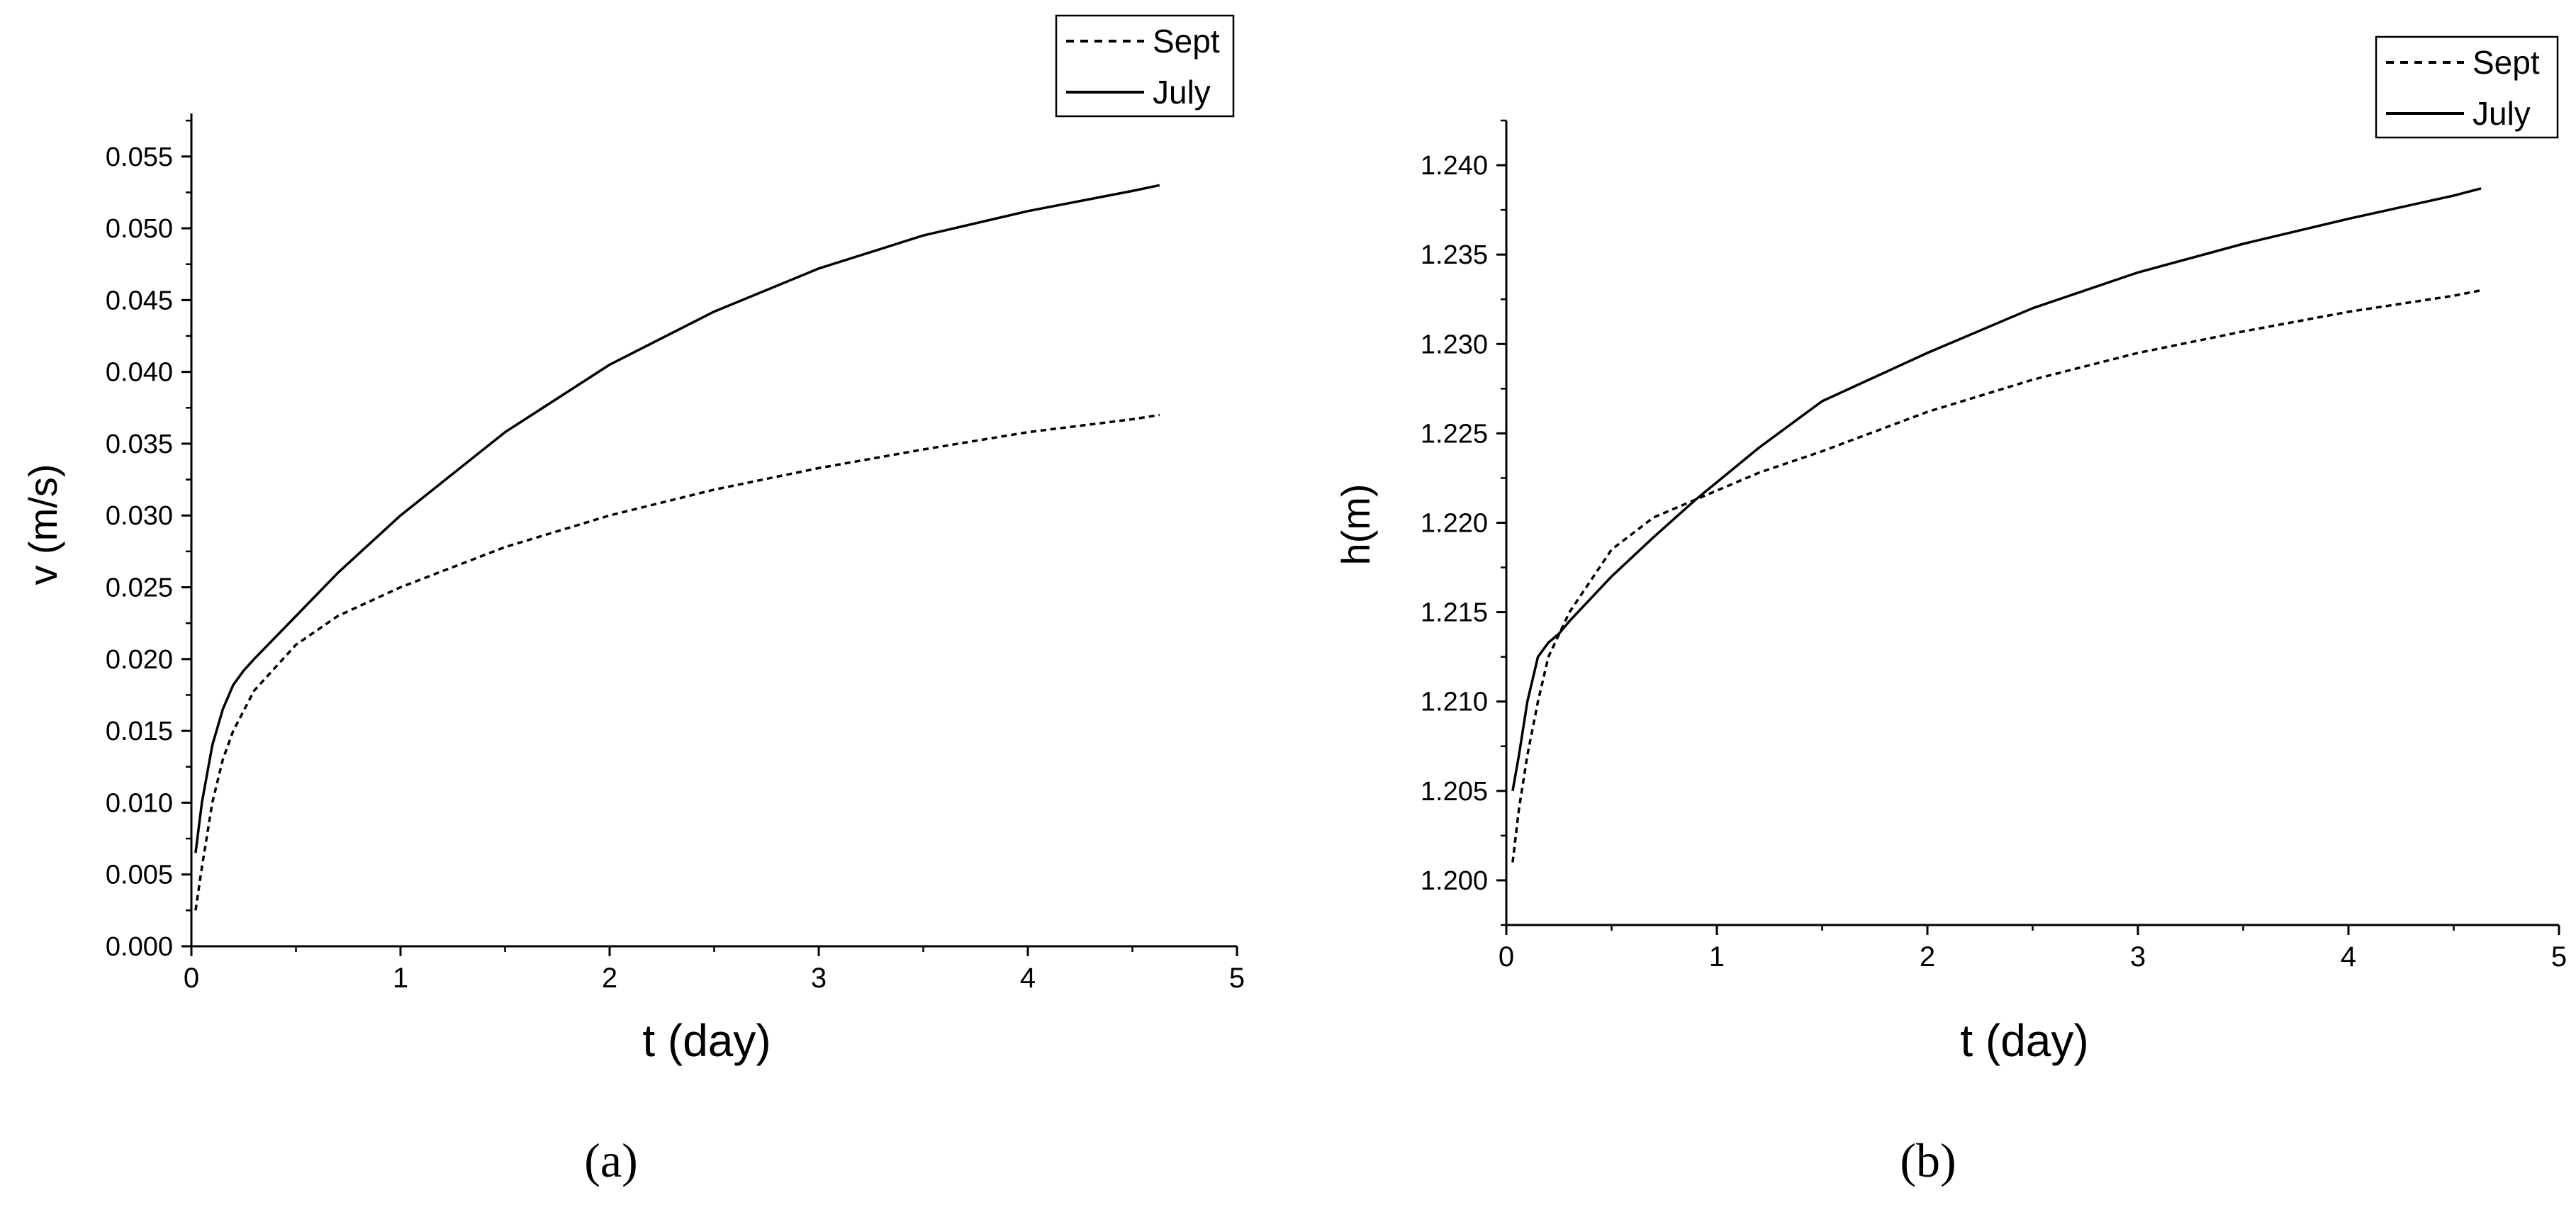 The width and height of the screenshot is (2576, 1205). What do you see at coordinates (139, 947) in the screenshot?
I see `y-tick-label: 0.000` at bounding box center [139, 947].